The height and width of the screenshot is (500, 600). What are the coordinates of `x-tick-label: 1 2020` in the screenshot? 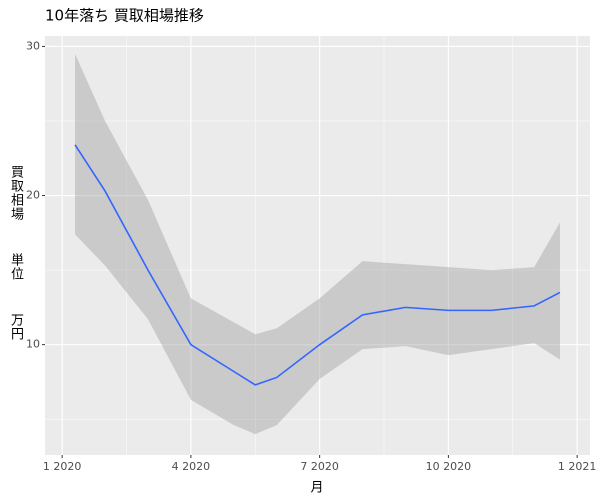 It's located at (62, 466).